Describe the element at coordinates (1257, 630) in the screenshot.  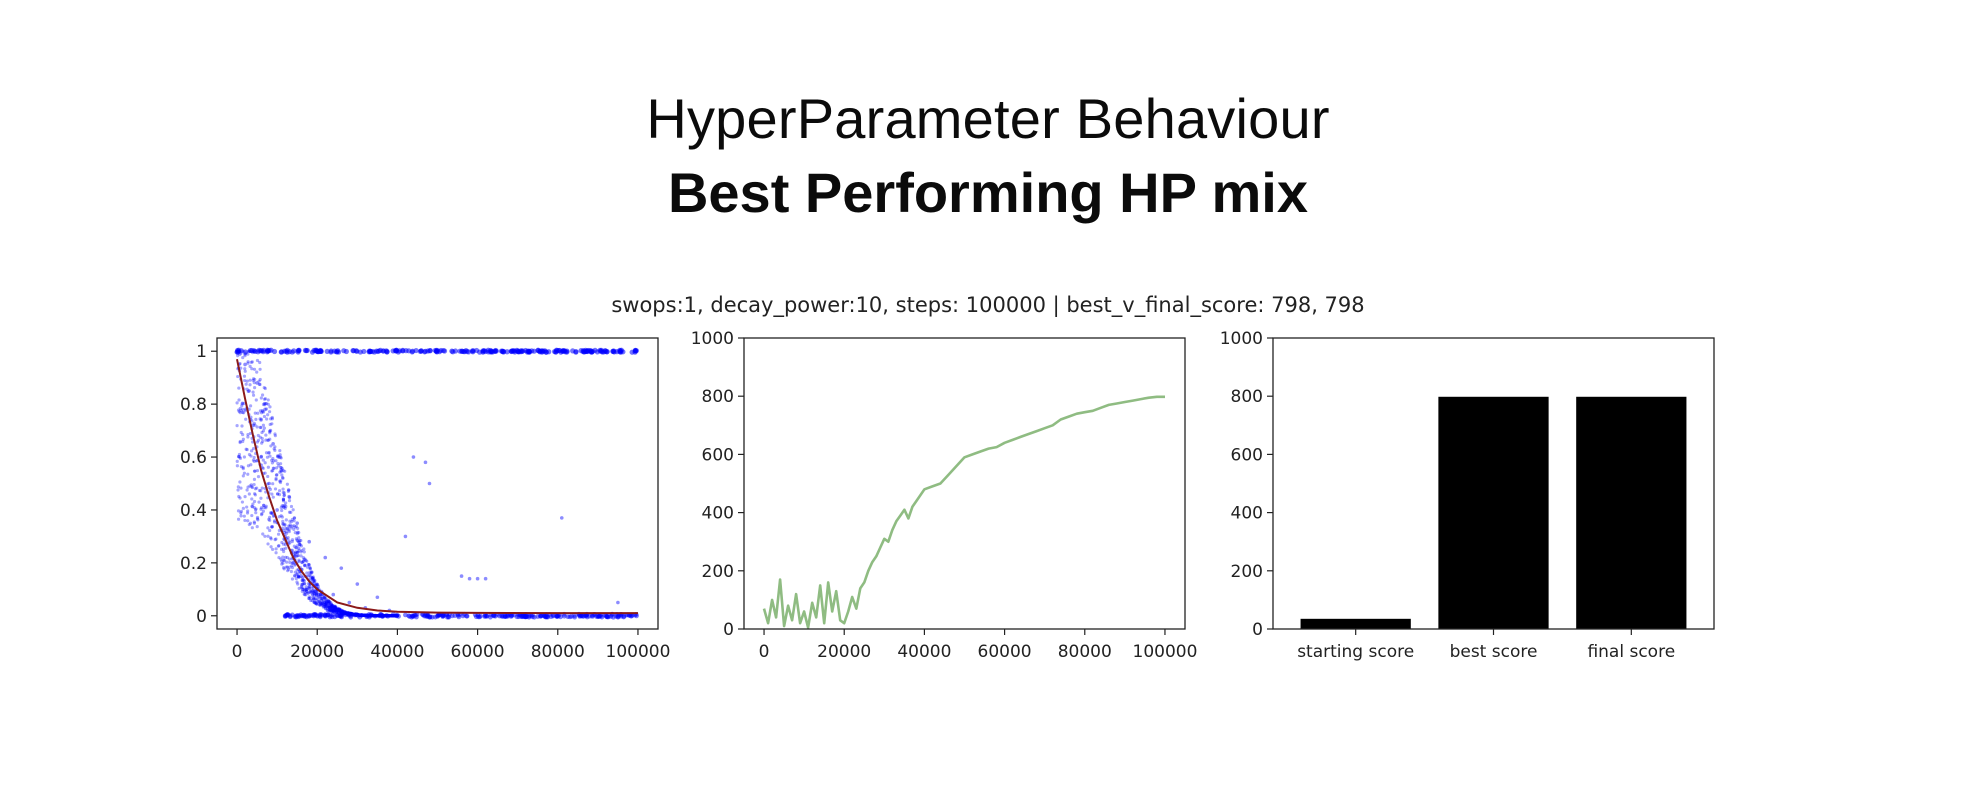
I see `y-tick-label: 0` at that location.